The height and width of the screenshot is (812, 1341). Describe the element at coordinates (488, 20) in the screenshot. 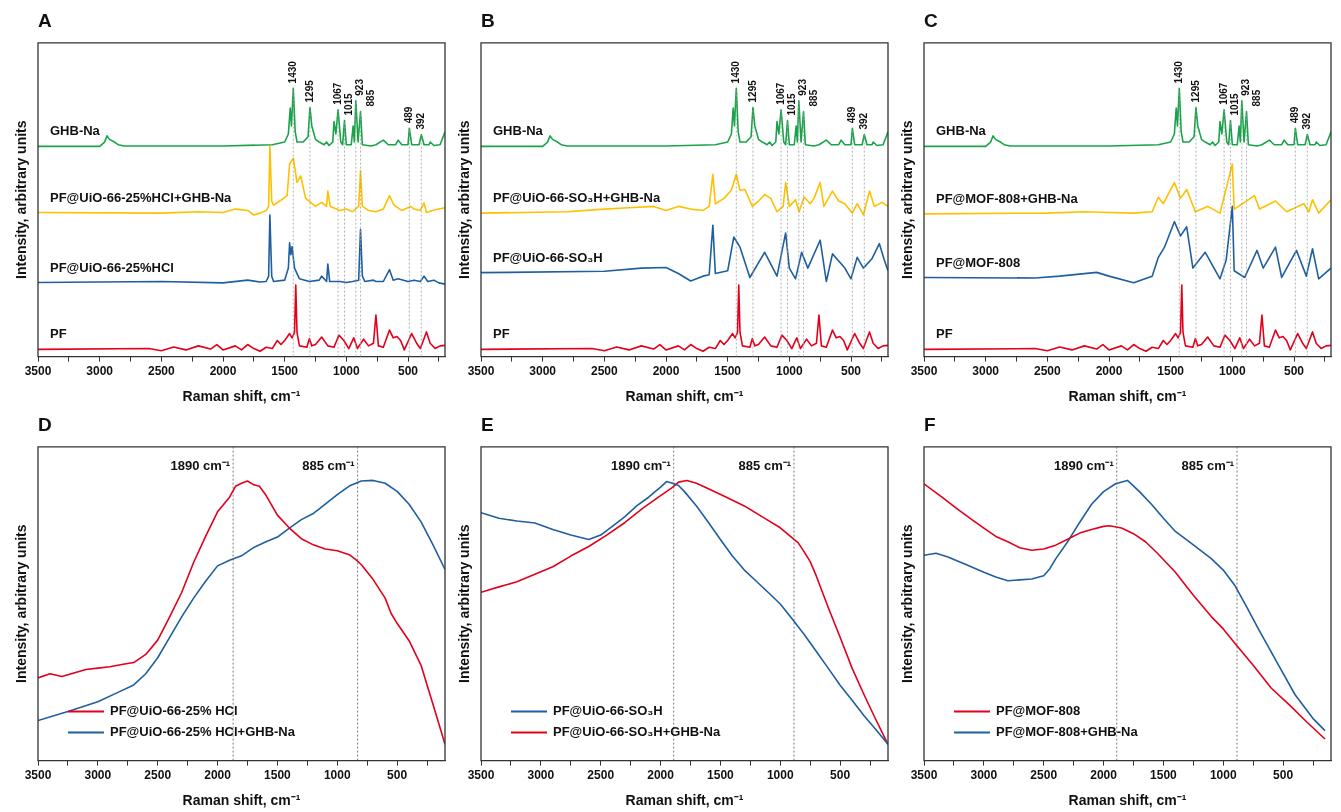

I see `chart-title: B` at that location.